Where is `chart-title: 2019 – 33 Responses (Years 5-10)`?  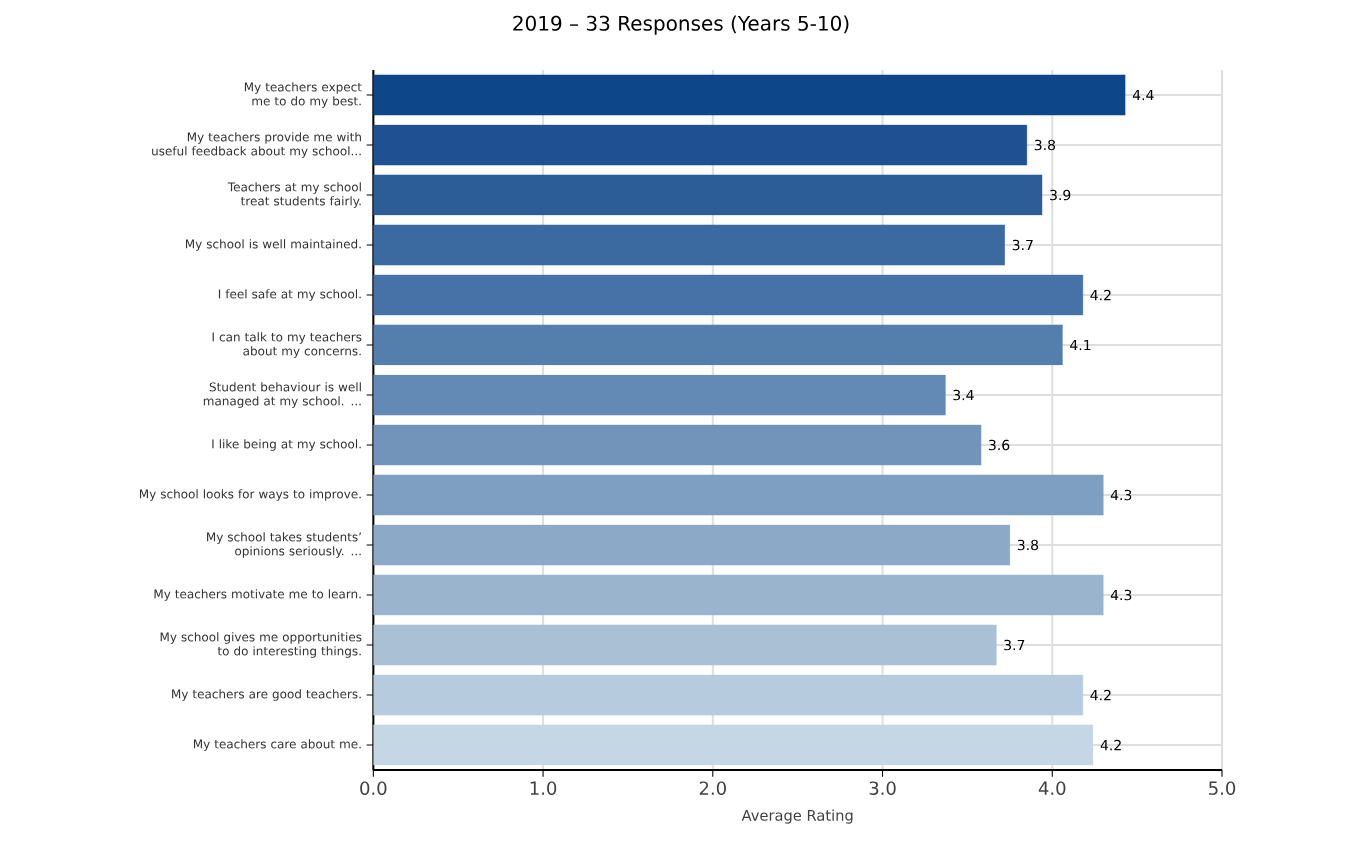
chart-title: 2019 – 33 Responses (Years 5-10) is located at coordinates (681, 25).